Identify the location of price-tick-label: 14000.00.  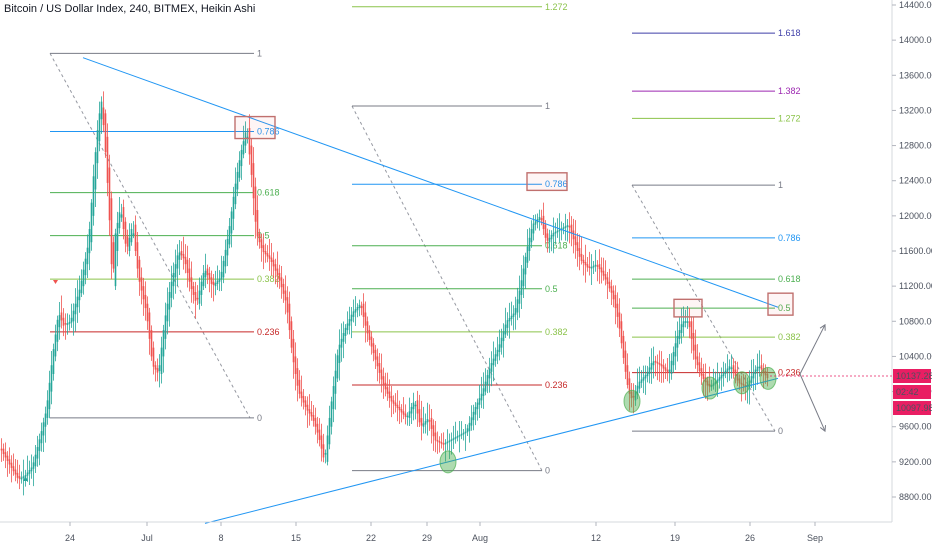
(915, 40).